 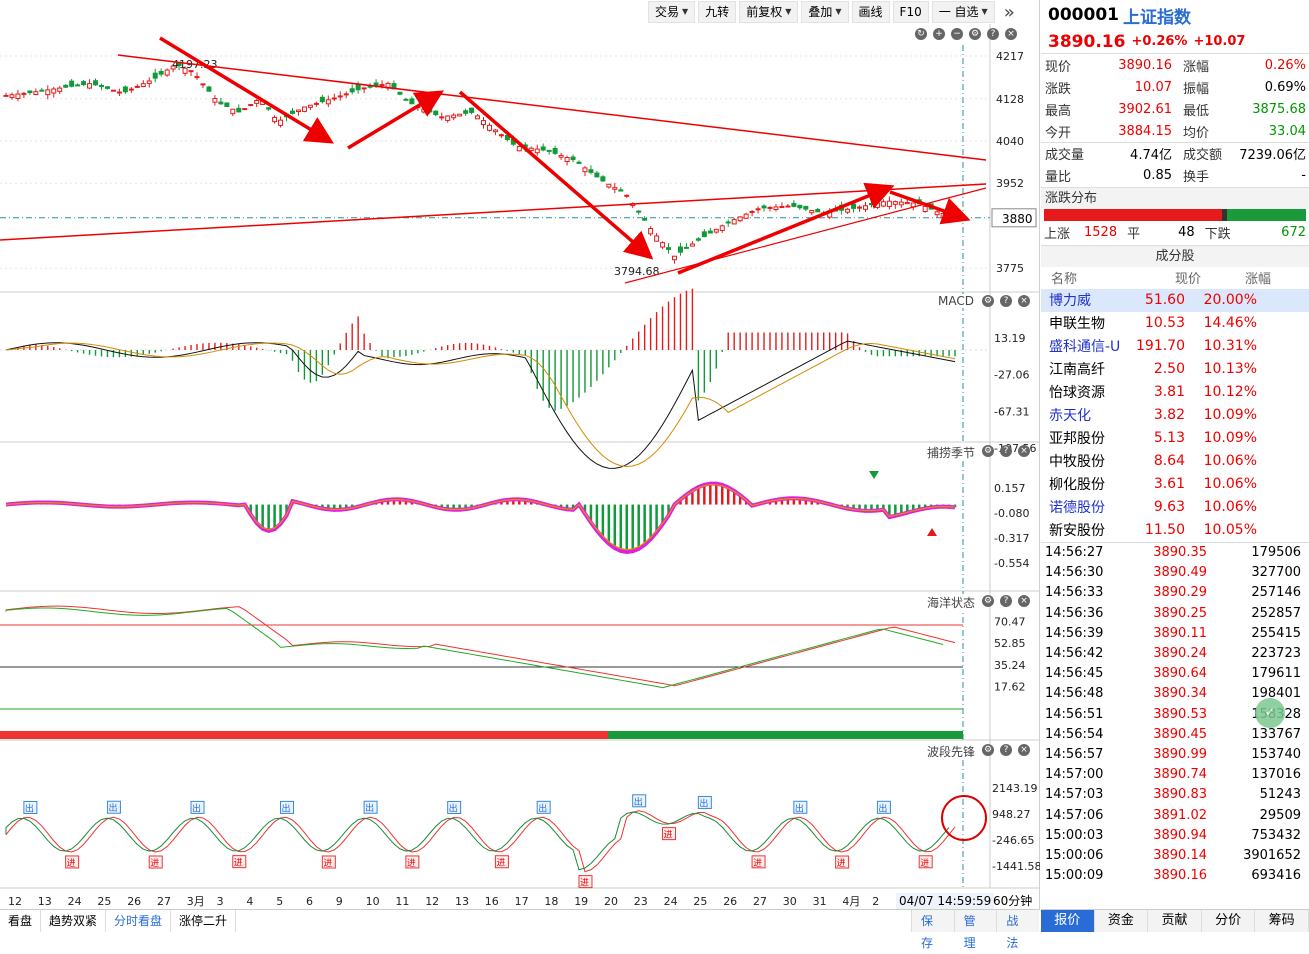 I want to click on x-axis-label: 3月, so click(x=196, y=901).